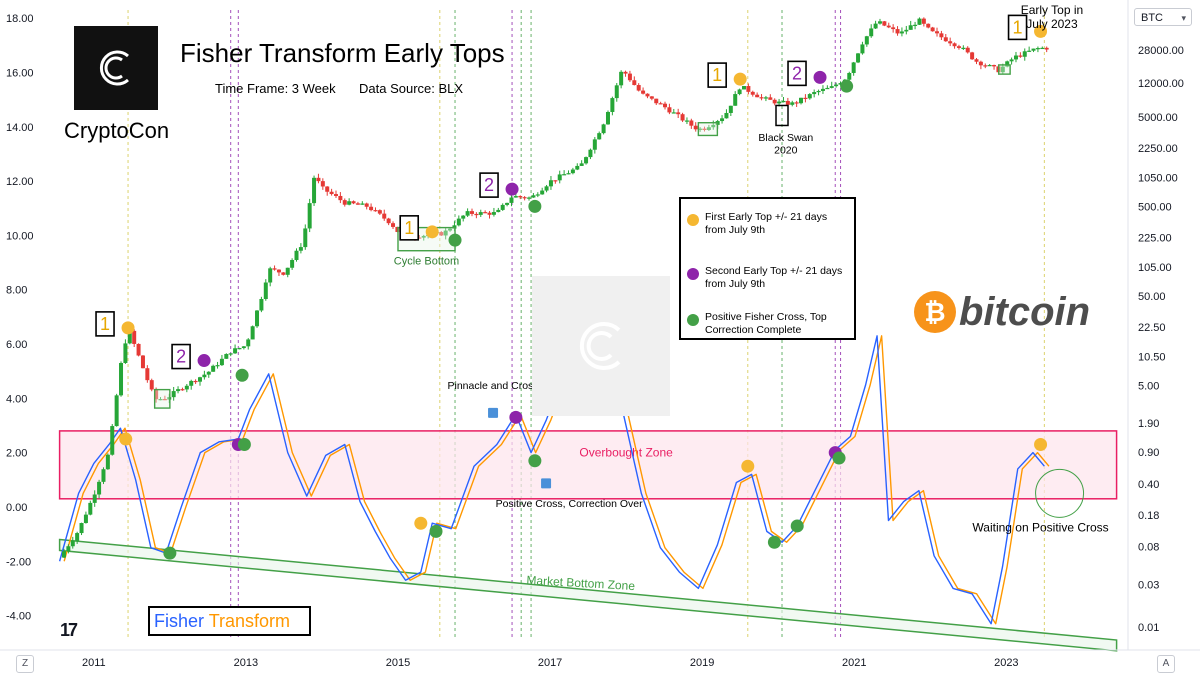 This screenshot has width=1200, height=681. I want to click on left-tick-2: 14.00, so click(20, 128).